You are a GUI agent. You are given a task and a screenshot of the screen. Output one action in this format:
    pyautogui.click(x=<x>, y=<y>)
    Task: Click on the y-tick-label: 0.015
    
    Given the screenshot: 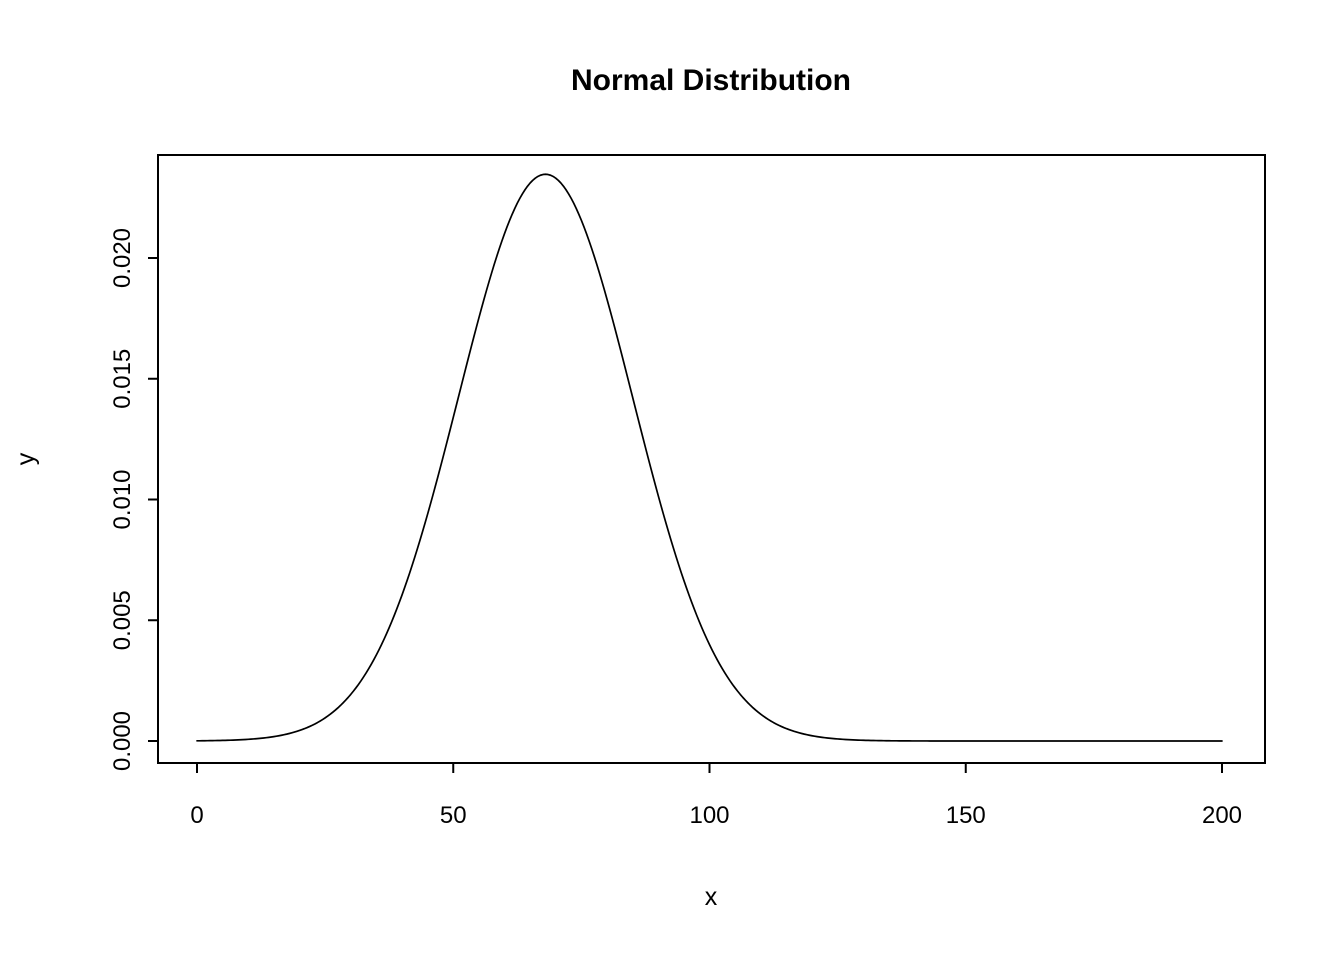 What is the action you would take?
    pyautogui.click(x=122, y=379)
    